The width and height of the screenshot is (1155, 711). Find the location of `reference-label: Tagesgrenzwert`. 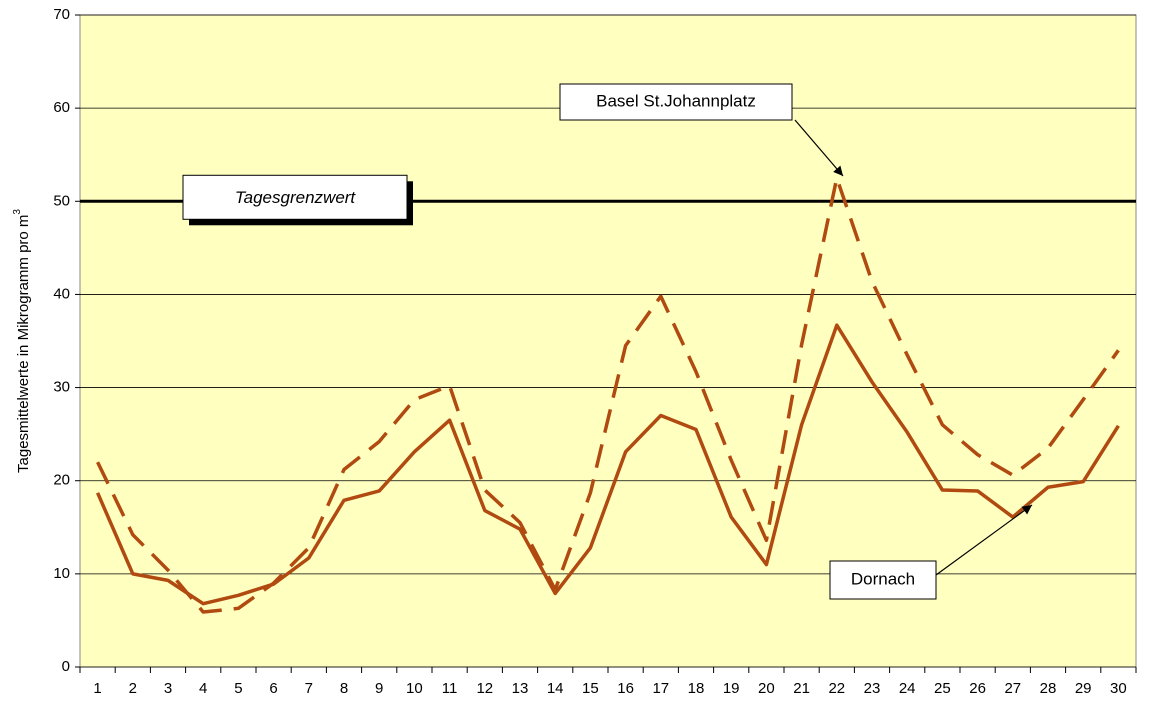

reference-label: Tagesgrenzwert is located at coordinates (296, 197).